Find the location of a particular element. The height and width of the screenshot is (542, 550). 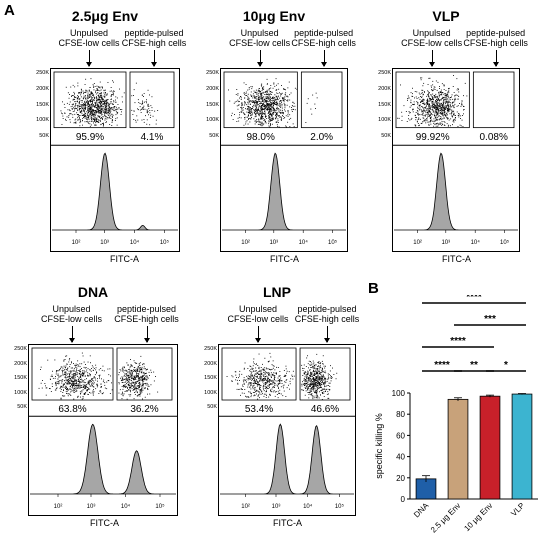

category-label: 2.5 μg Env is located at coordinates (446, 518).